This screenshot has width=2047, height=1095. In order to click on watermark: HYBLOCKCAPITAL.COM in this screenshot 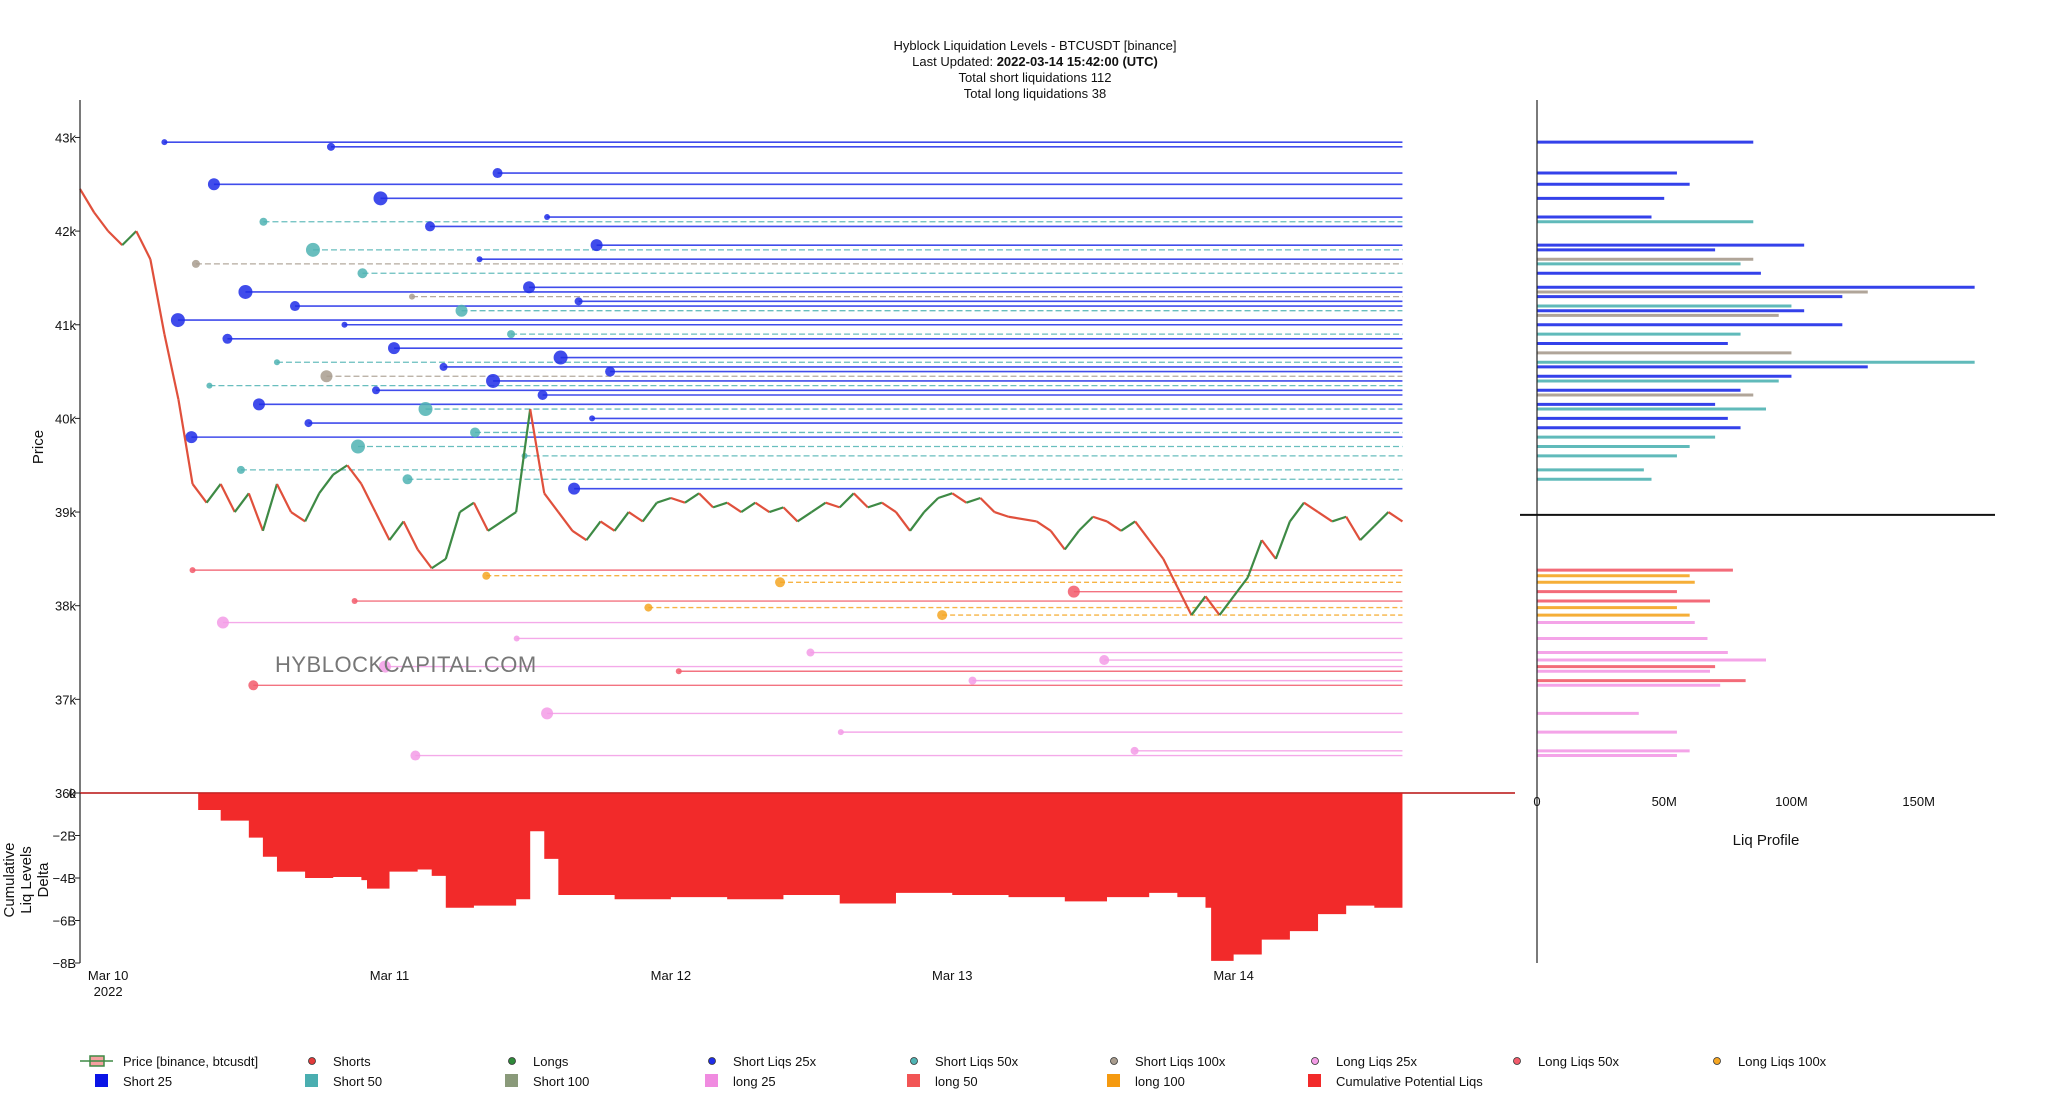, I will do `click(406, 664)`.